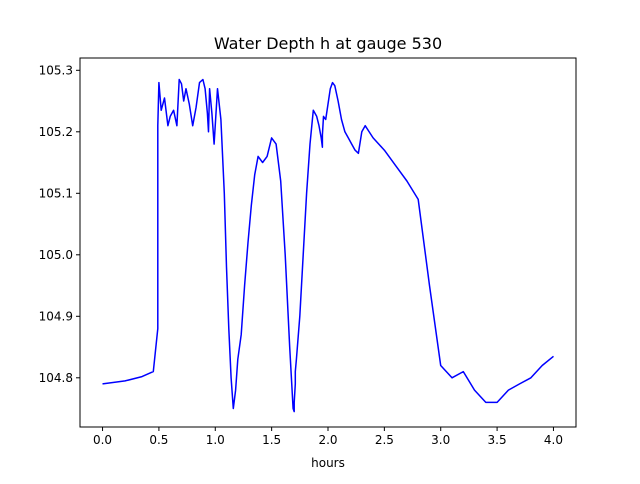  Describe the element at coordinates (56, 316) in the screenshot. I see `y-tick-label: 104.9` at that location.